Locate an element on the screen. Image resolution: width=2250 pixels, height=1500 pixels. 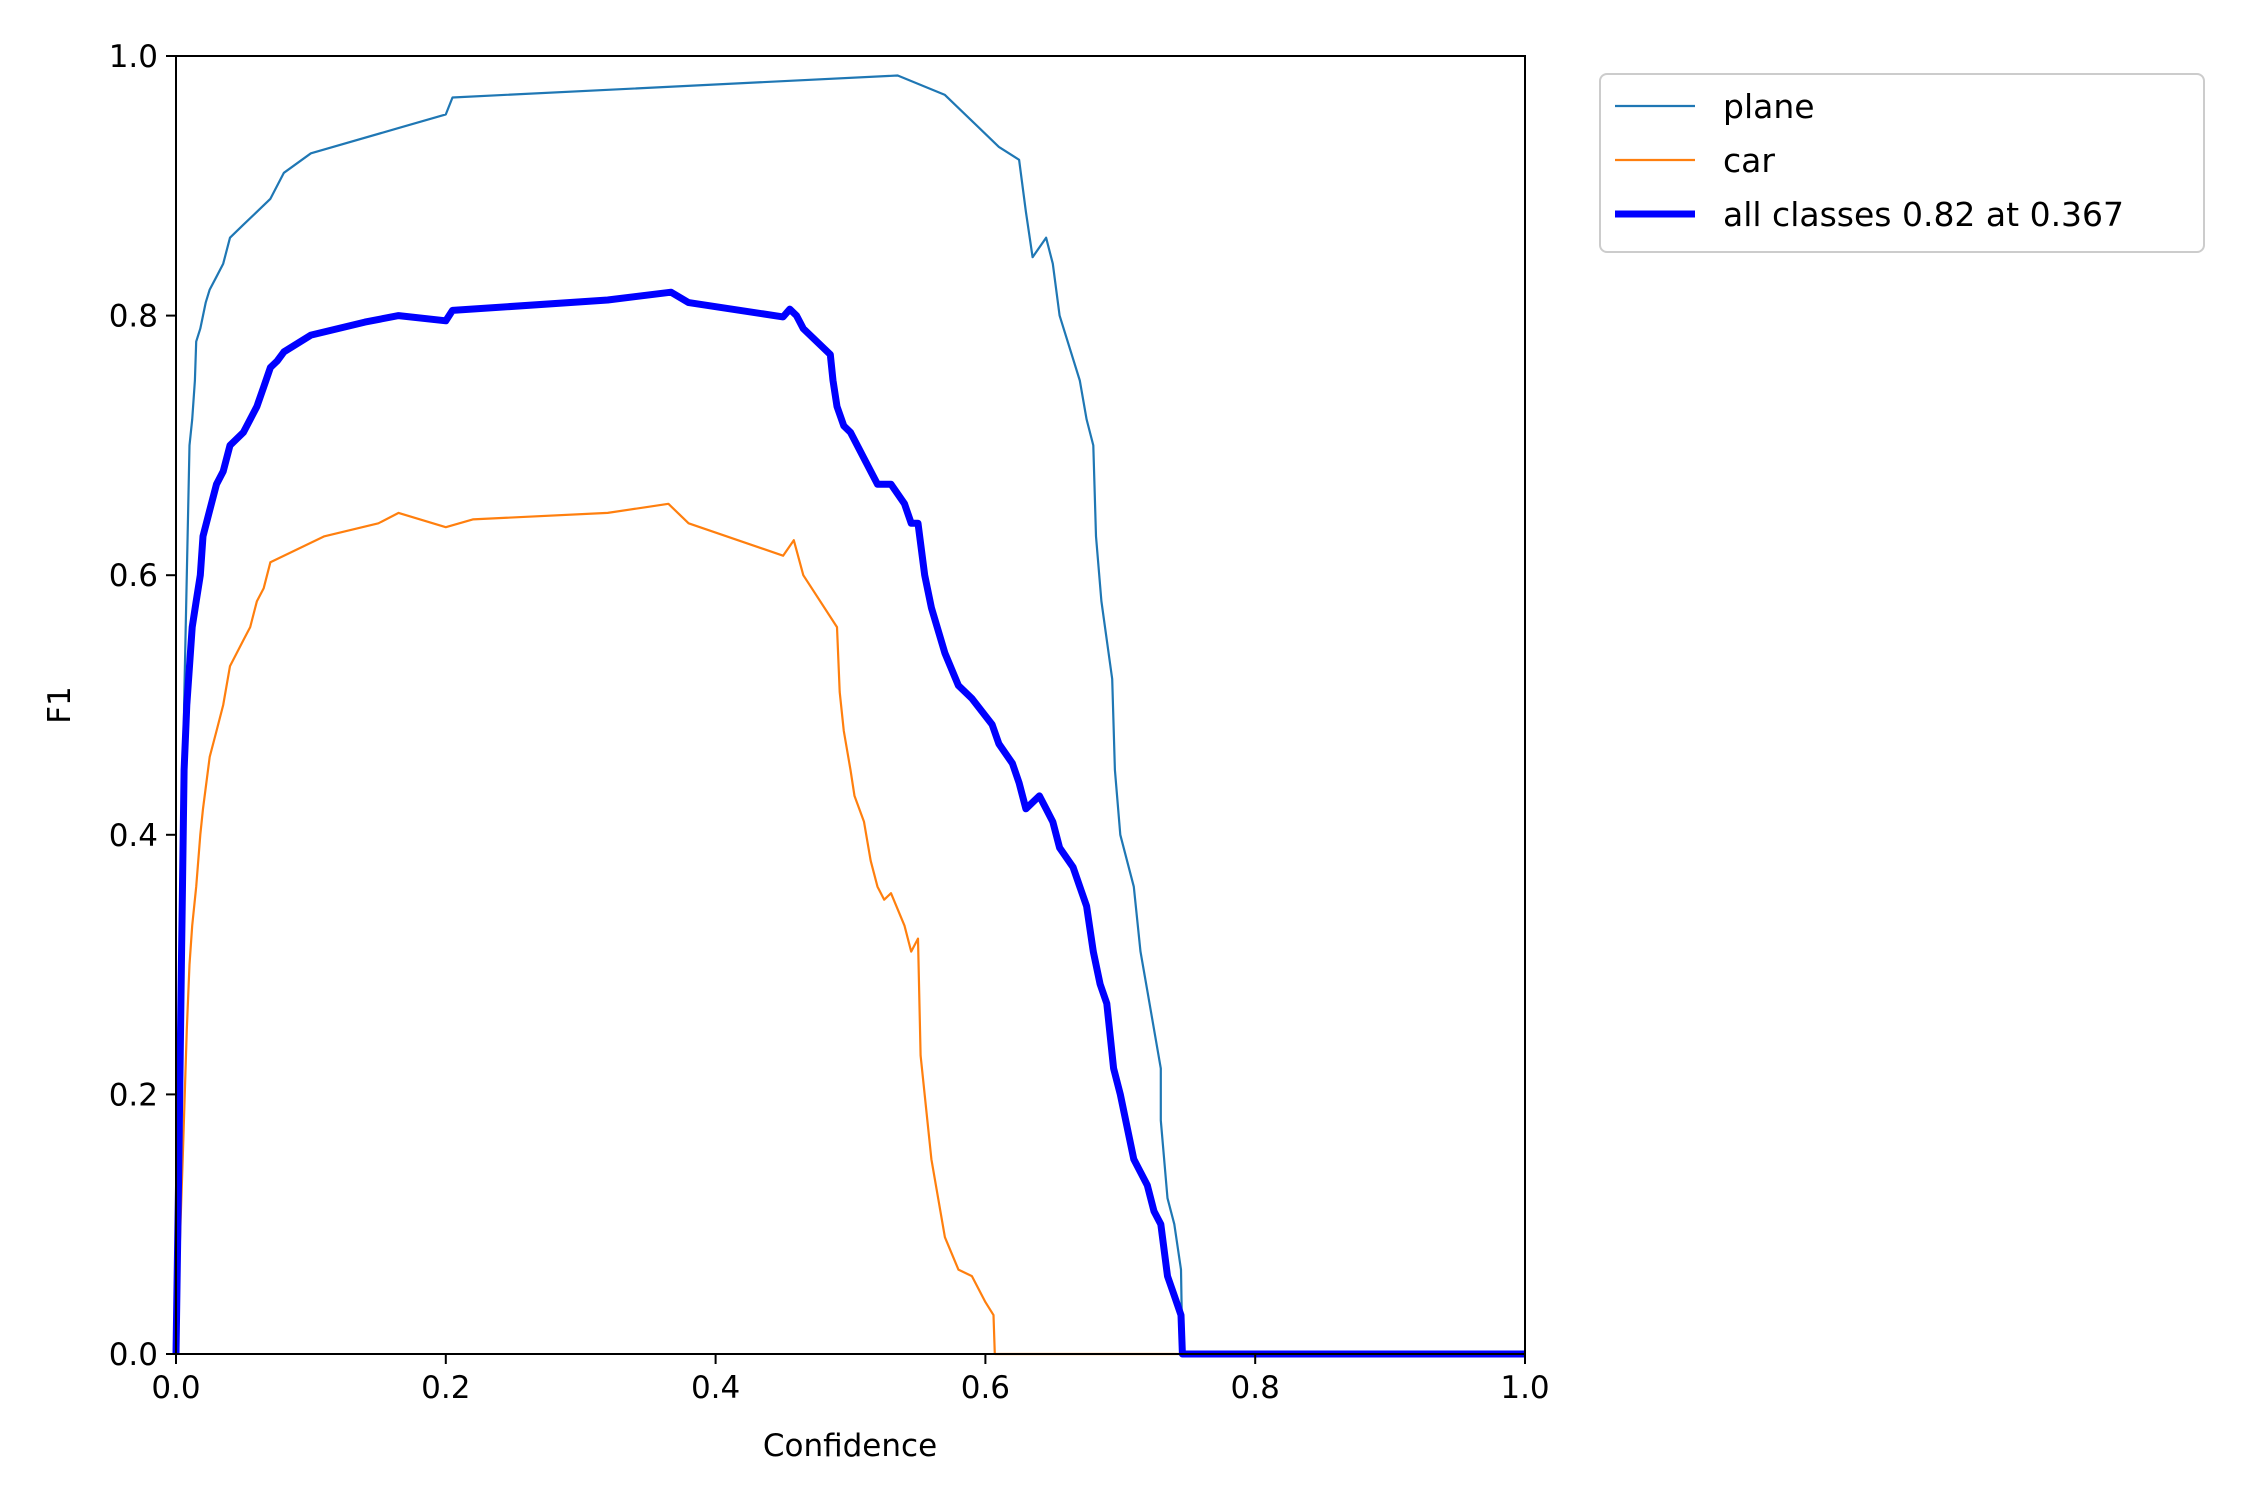
legend: plane car all classes 0.82 at 0.367 is located at coordinates (1902, 163).